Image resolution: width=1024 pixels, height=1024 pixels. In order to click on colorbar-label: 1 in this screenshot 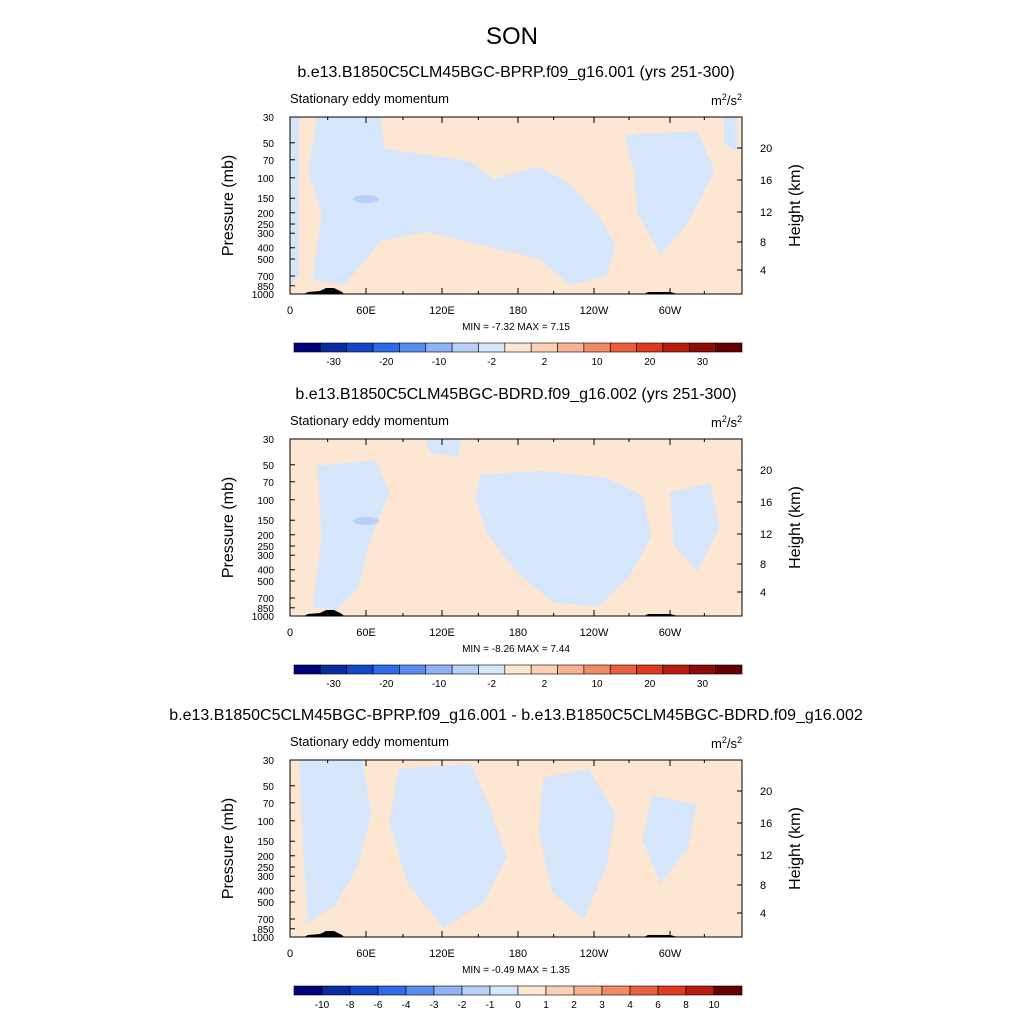, I will do `click(546, 1005)`.